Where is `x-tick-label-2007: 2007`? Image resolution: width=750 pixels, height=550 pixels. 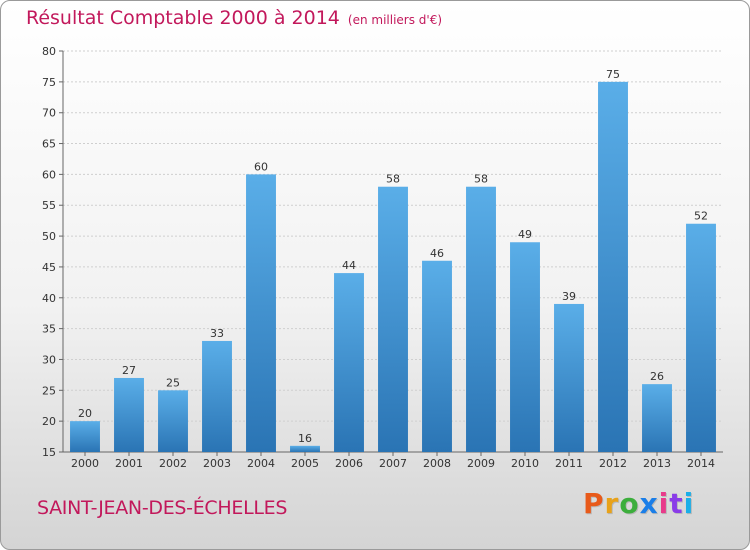 x-tick-label-2007: 2007 is located at coordinates (393, 463).